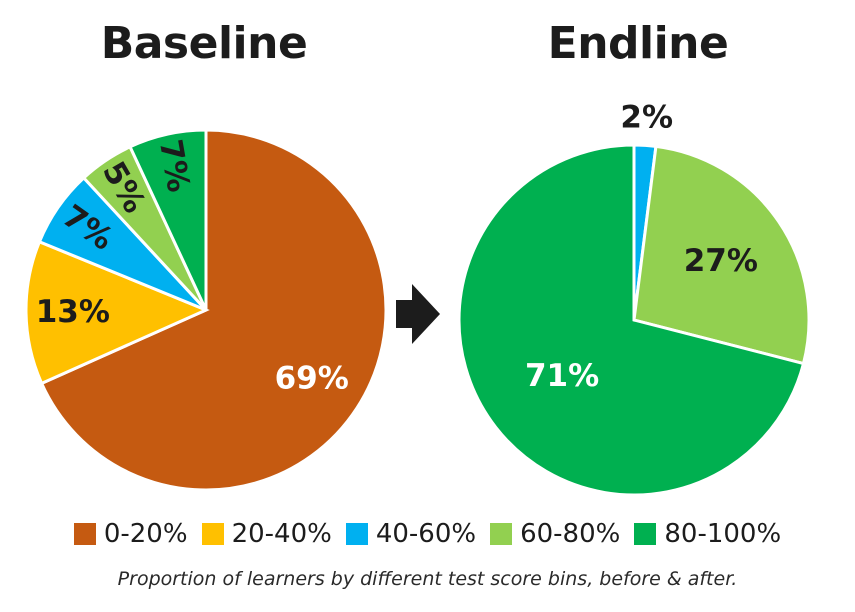  What do you see at coordinates (723, 534) in the screenshot?
I see `legend-label-80-100: 80-100%` at bounding box center [723, 534].